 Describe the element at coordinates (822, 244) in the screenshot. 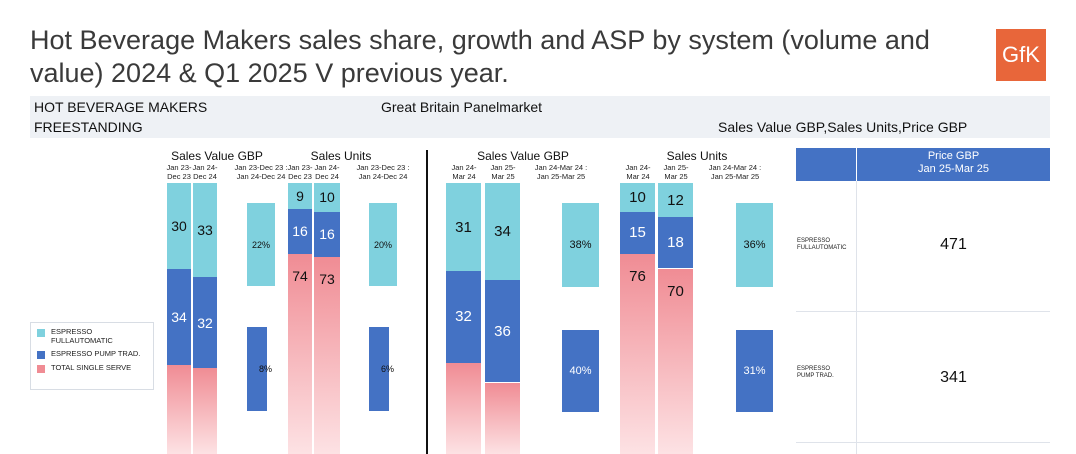

I see `price-row-label: ESPRESSO FULLAUTOMATIC` at that location.